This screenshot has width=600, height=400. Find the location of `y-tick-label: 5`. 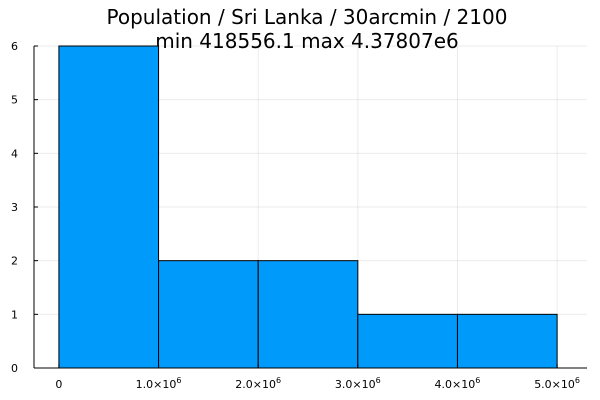

y-tick-label: 5 is located at coordinates (14, 100).